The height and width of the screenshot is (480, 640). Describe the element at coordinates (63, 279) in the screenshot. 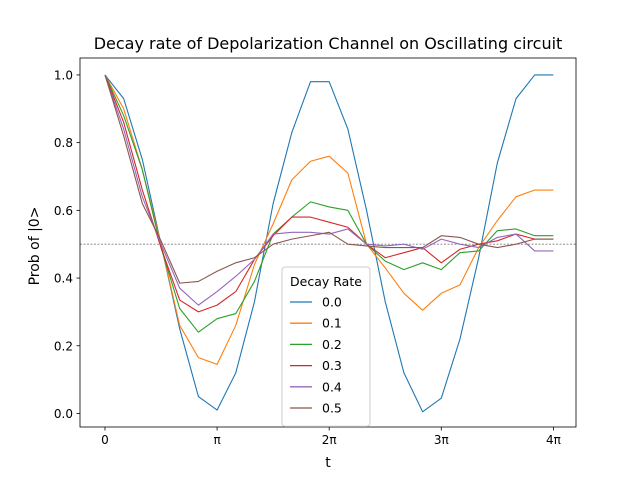

I see `y-tick-label-2: 0.4` at that location.